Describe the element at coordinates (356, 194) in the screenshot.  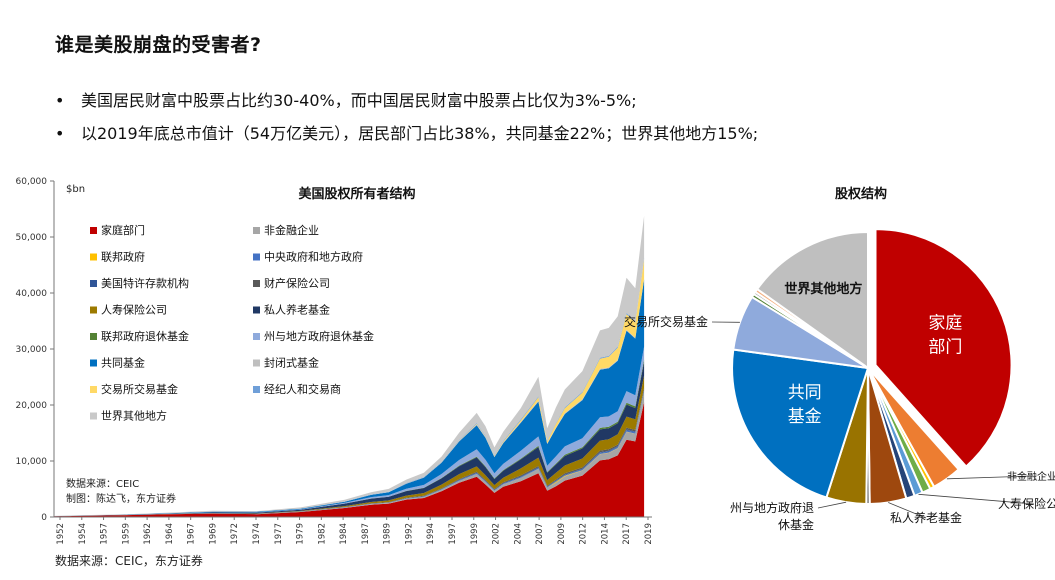
I see `area-chart-title: 美国股权所有者结构` at that location.